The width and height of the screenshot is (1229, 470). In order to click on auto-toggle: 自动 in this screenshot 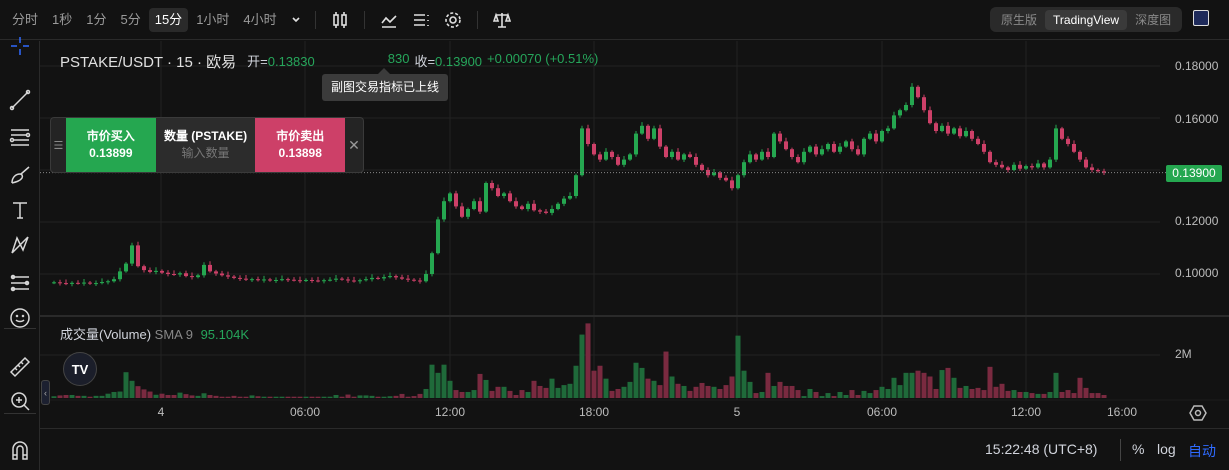, I will do `click(1202, 451)`.